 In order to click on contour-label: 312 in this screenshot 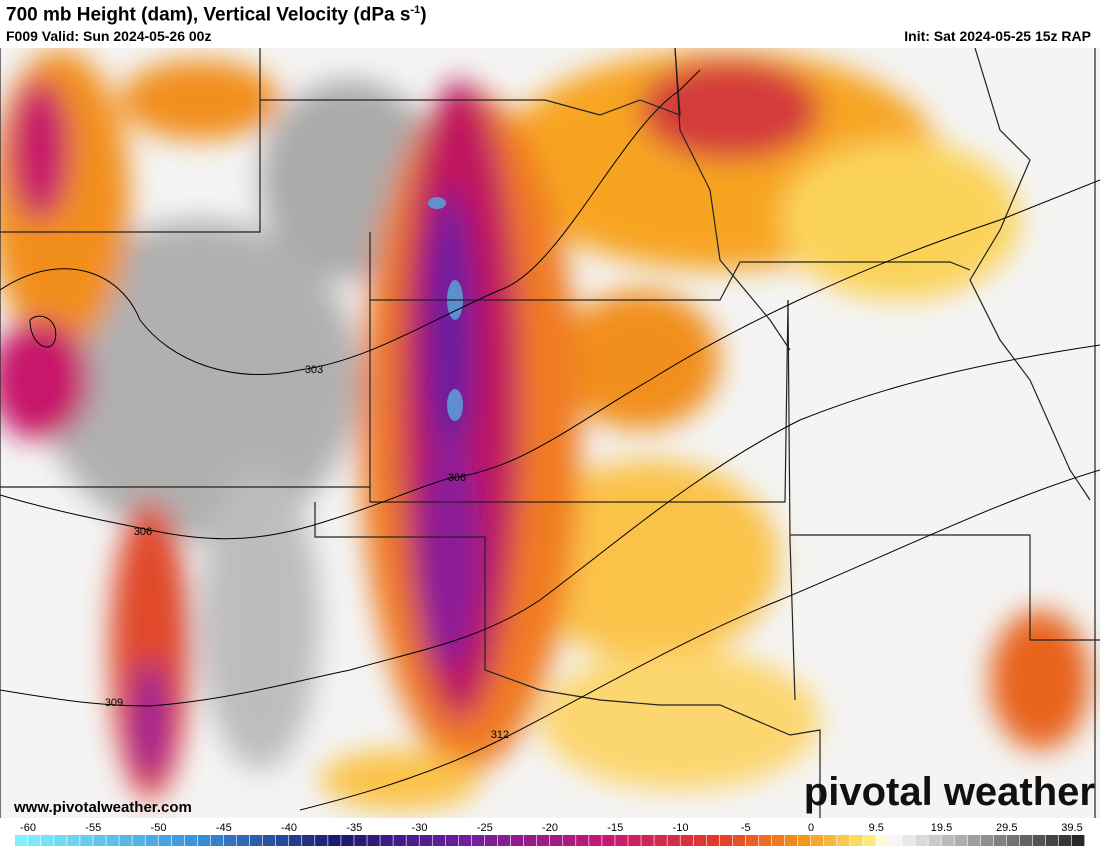, I will do `click(500, 735)`.